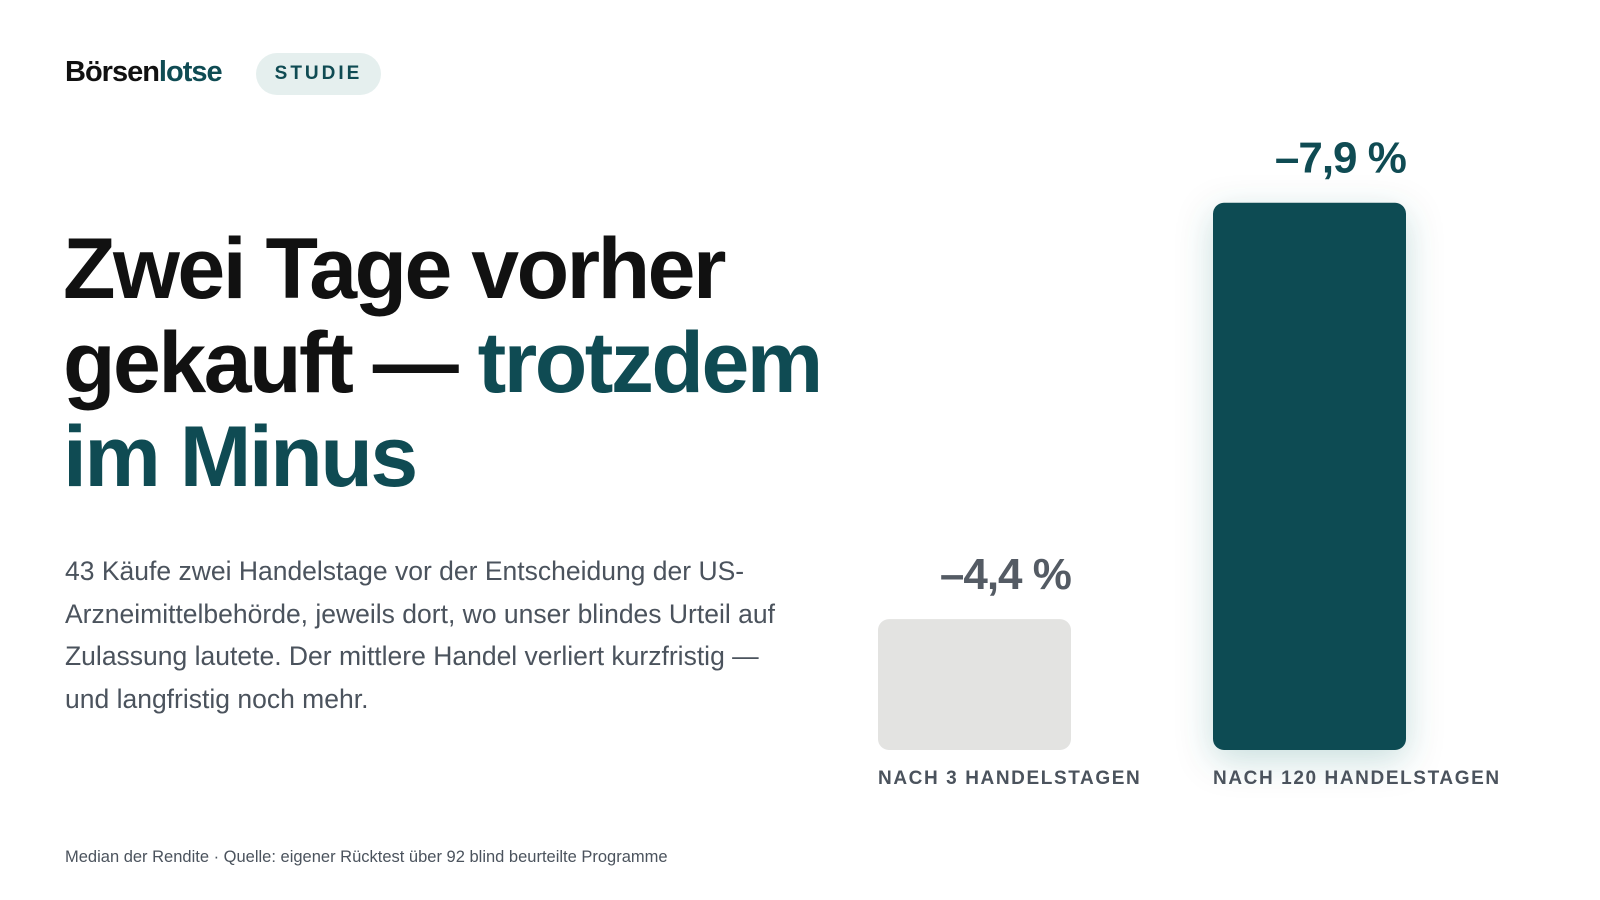 The height and width of the screenshot is (900, 1600). I want to click on value-label: –7,9 %, so click(1340, 157).